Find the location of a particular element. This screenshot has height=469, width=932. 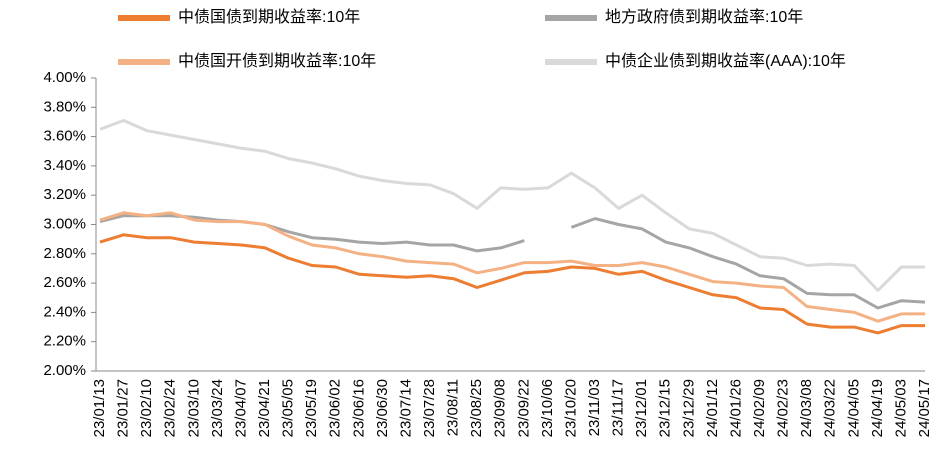

x-tick-label: 24/02/23 is located at coordinates (783, 408).